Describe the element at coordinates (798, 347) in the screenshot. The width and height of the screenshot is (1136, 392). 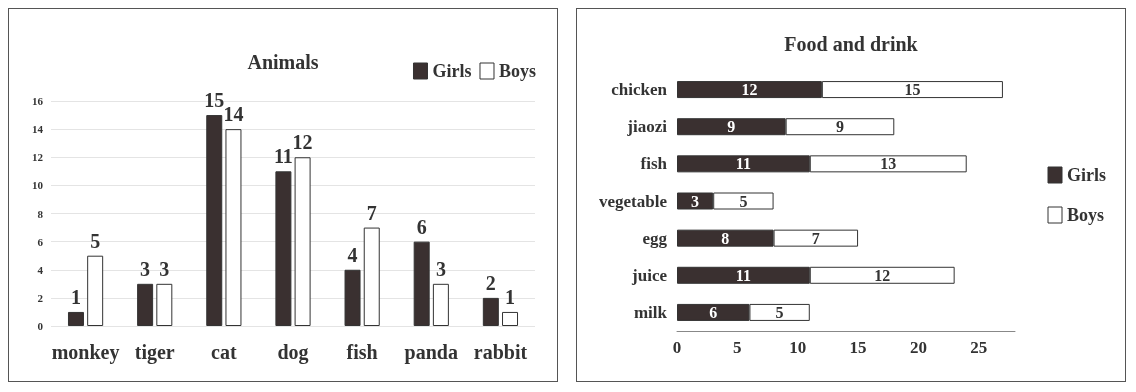
I see `x-tick-label: 10` at that location.